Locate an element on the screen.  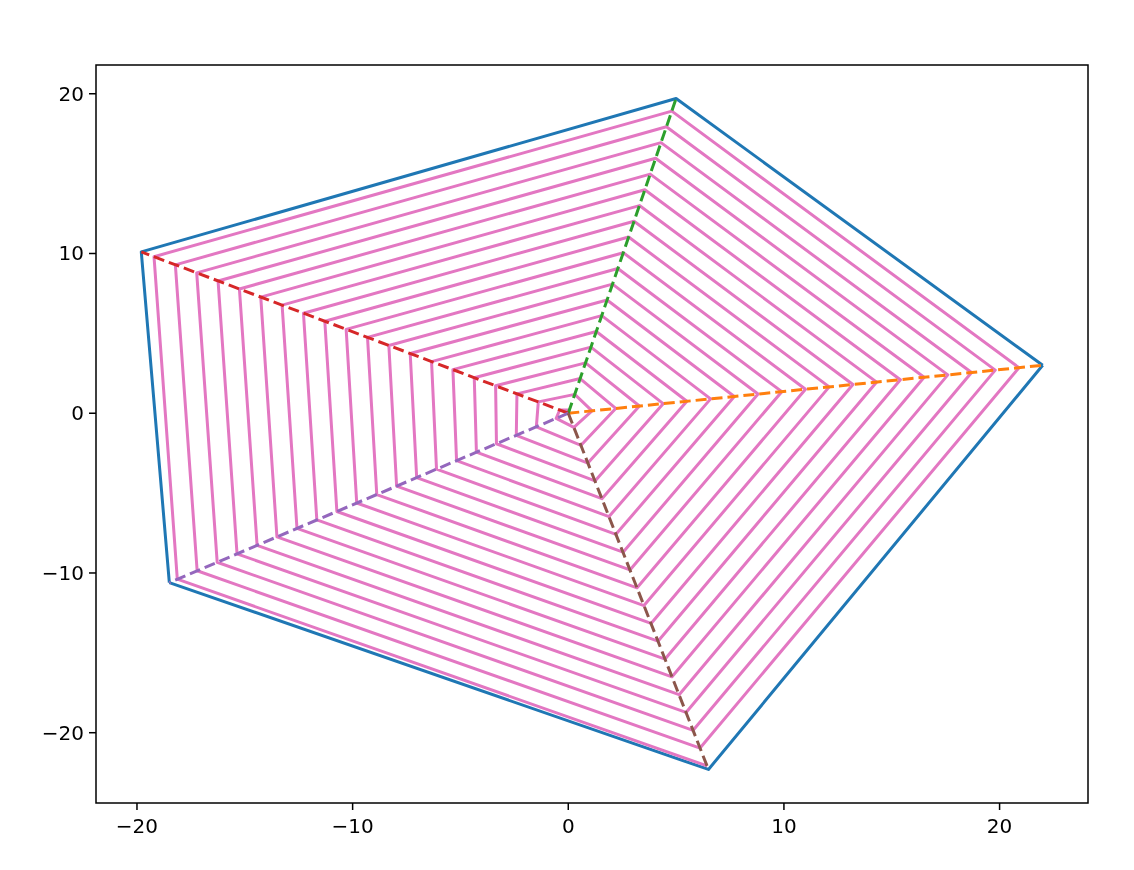
y-tick-label: −10 is located at coordinates (62, 572).